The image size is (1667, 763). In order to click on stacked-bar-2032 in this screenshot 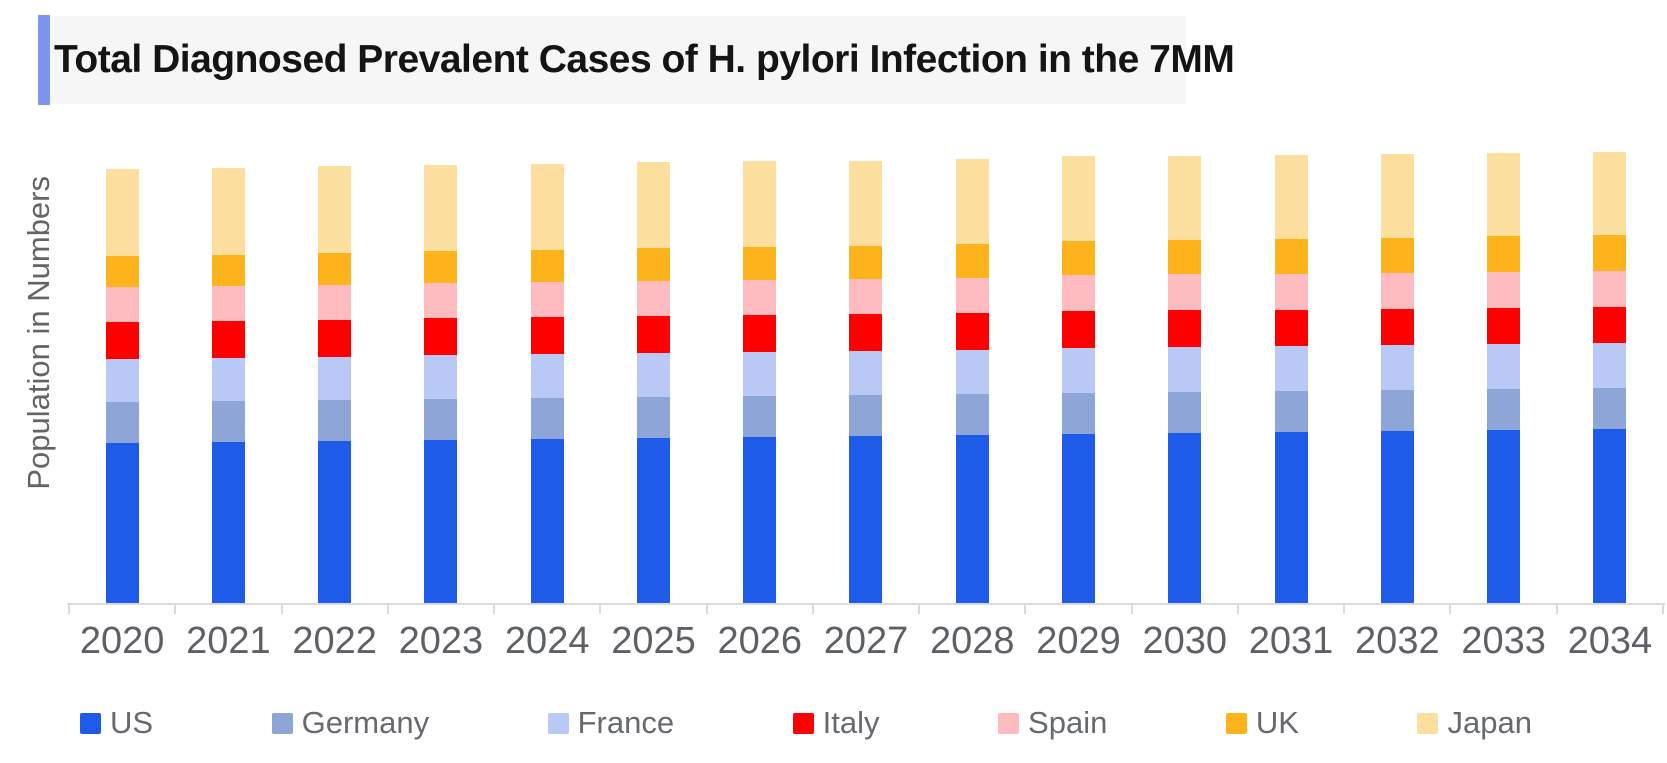, I will do `click(1397, 378)`.